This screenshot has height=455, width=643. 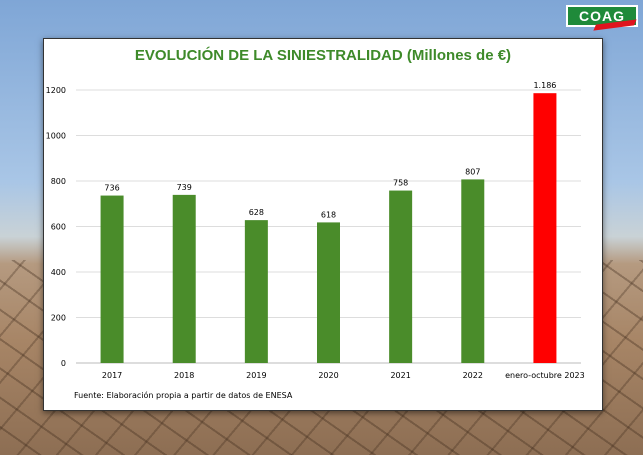 What do you see at coordinates (58, 272) in the screenshot?
I see `y-tick-label: 400` at bounding box center [58, 272].